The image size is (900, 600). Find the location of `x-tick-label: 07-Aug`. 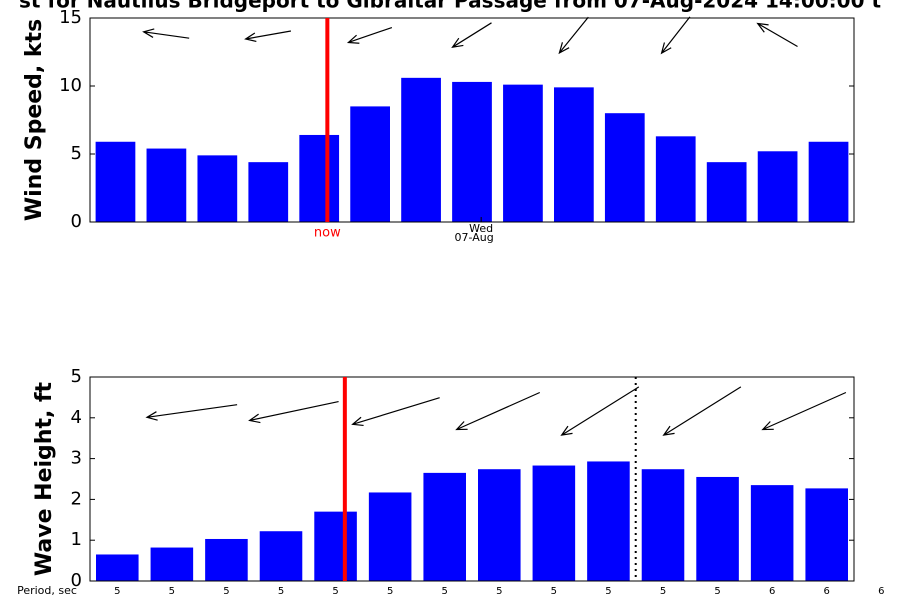

x-tick-label: 07-Aug is located at coordinates (474, 237).